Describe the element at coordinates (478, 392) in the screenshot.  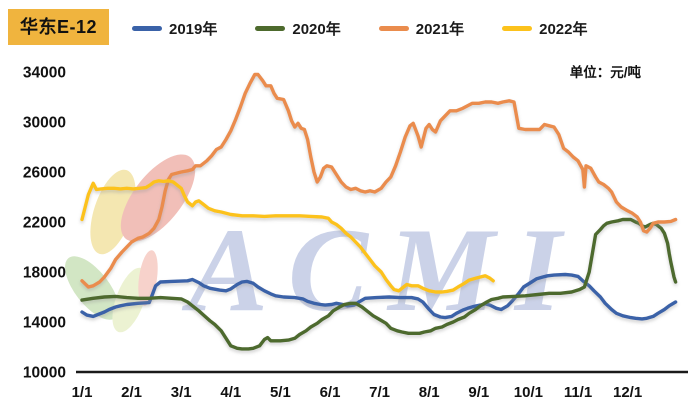
I see `x-axis-label: 9/1` at that location.